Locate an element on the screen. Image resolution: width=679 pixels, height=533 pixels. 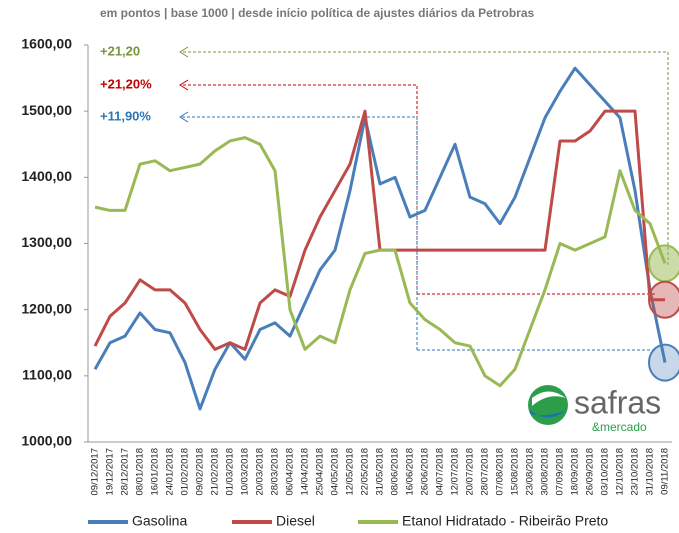
x-tick-label: 28/03/2018 is located at coordinates (275, 472).